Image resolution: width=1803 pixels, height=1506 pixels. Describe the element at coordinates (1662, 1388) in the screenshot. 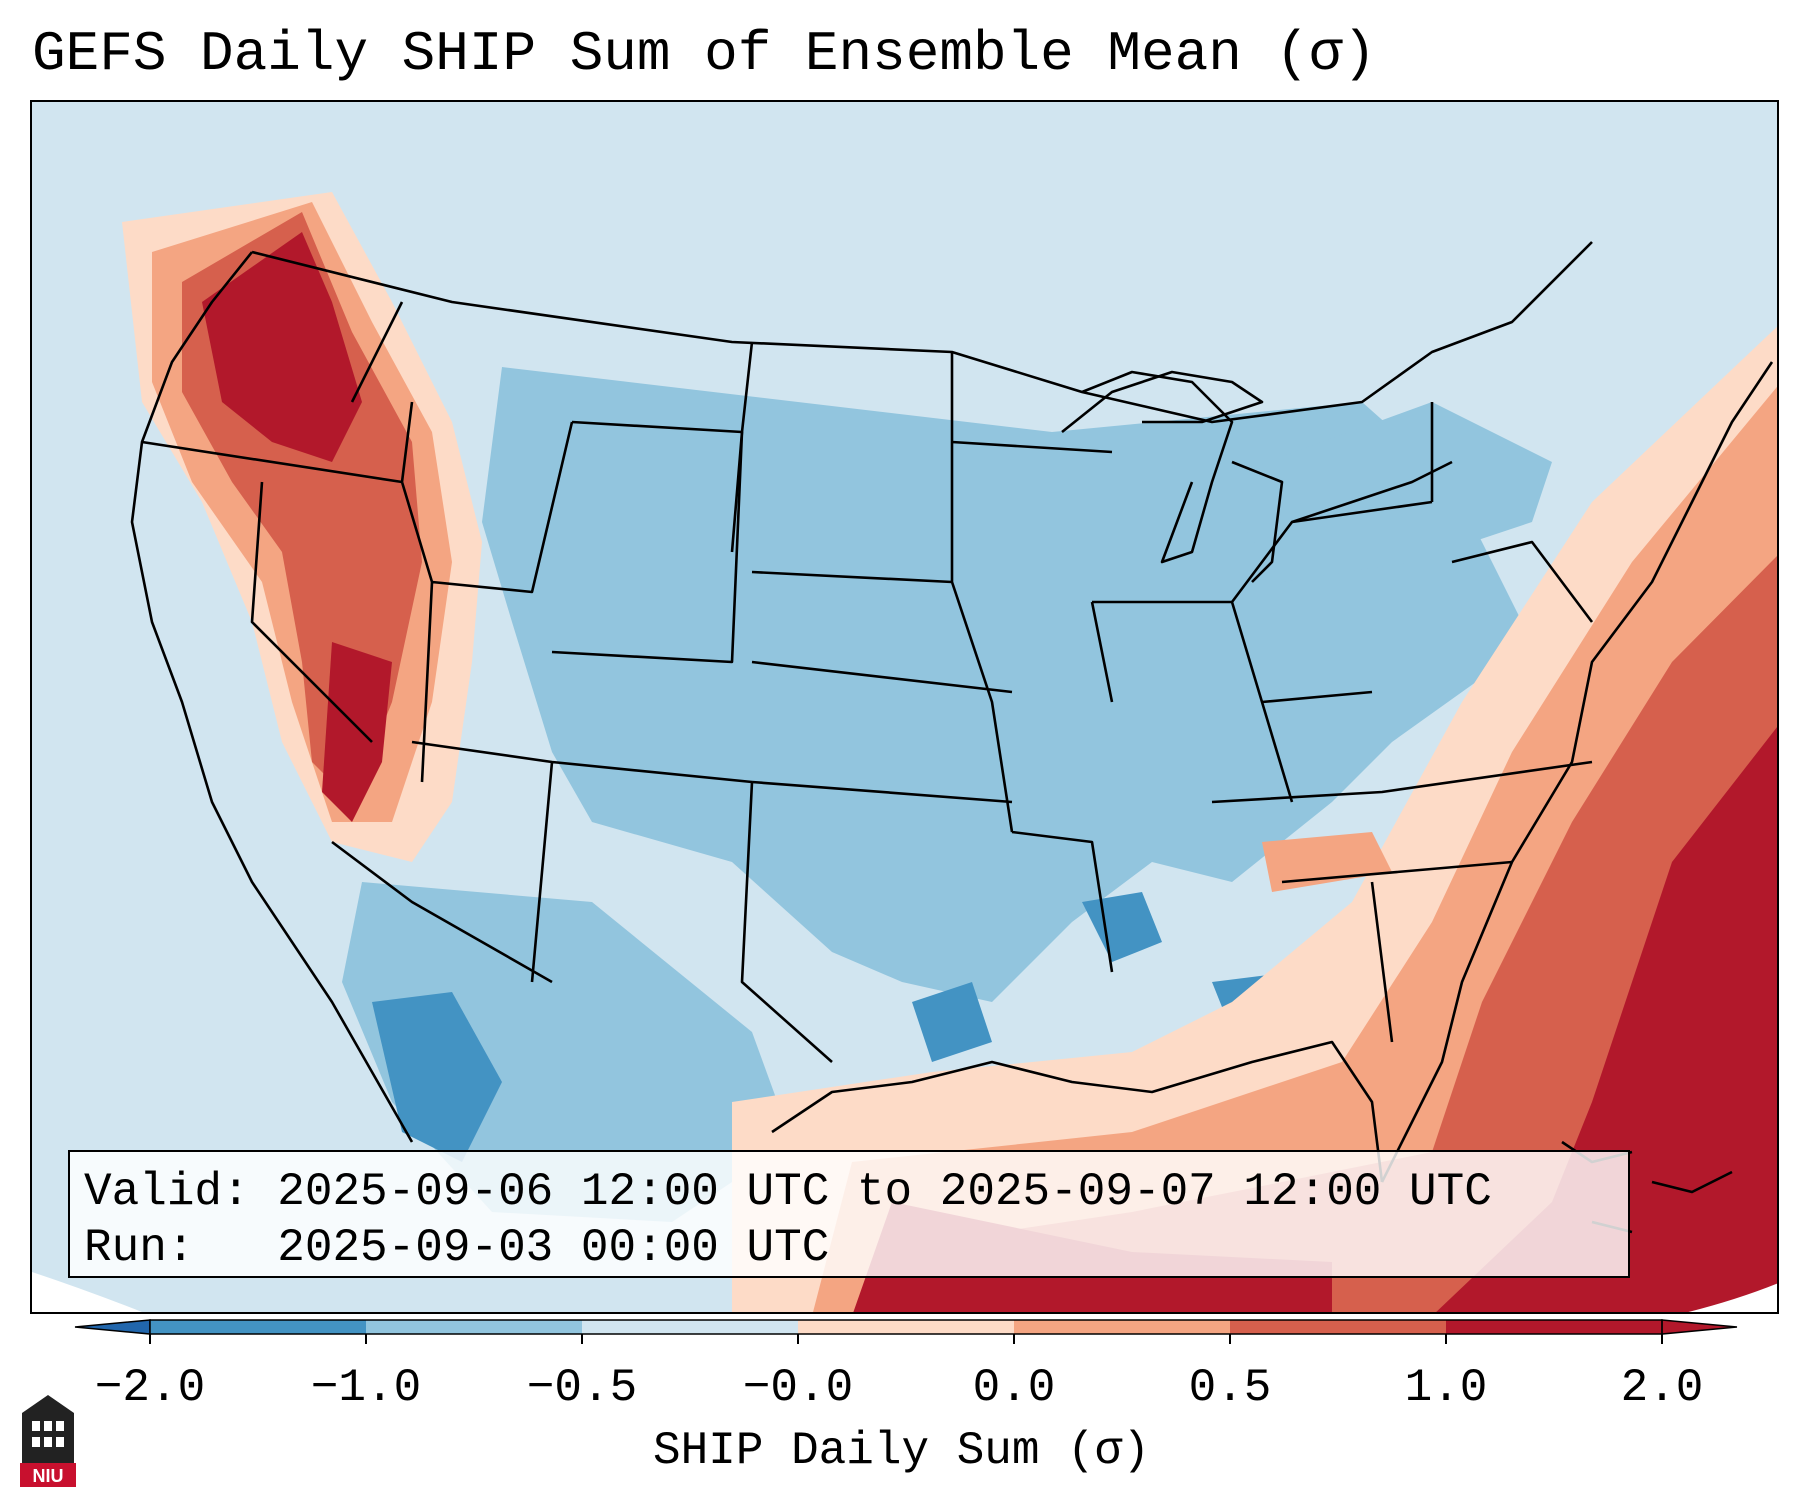

I see `colorbar-tick-label: 2.0` at that location.